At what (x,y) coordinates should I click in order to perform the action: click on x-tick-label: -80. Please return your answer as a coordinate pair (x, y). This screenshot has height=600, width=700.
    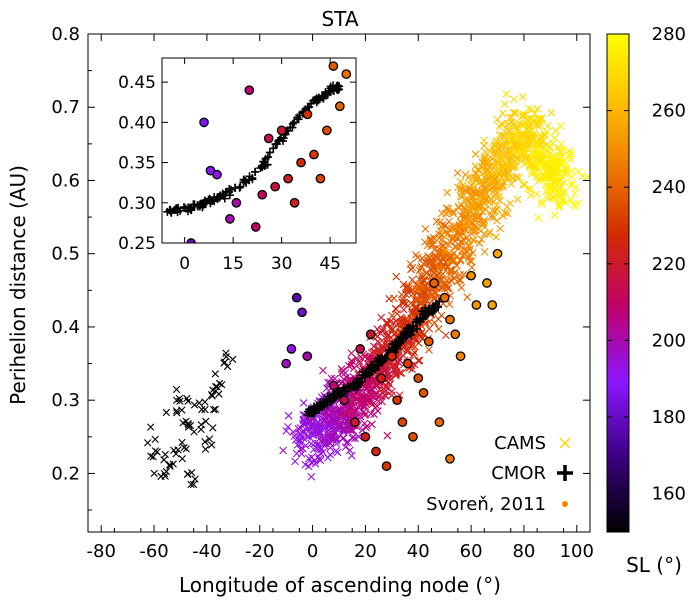
    Looking at the image, I should click on (101, 551).